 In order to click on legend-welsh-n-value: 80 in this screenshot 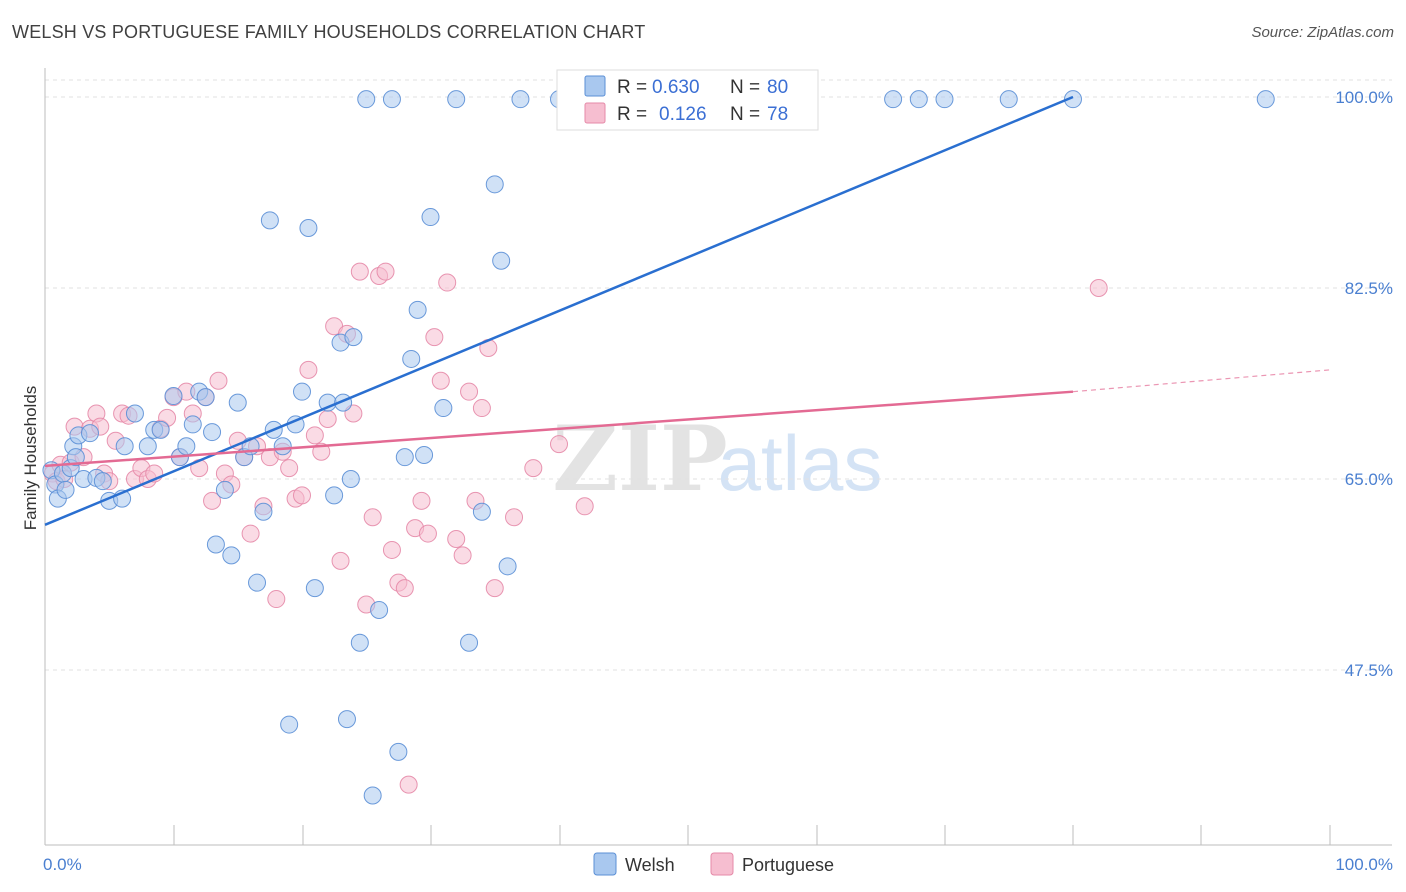, I will do `click(777, 87)`.